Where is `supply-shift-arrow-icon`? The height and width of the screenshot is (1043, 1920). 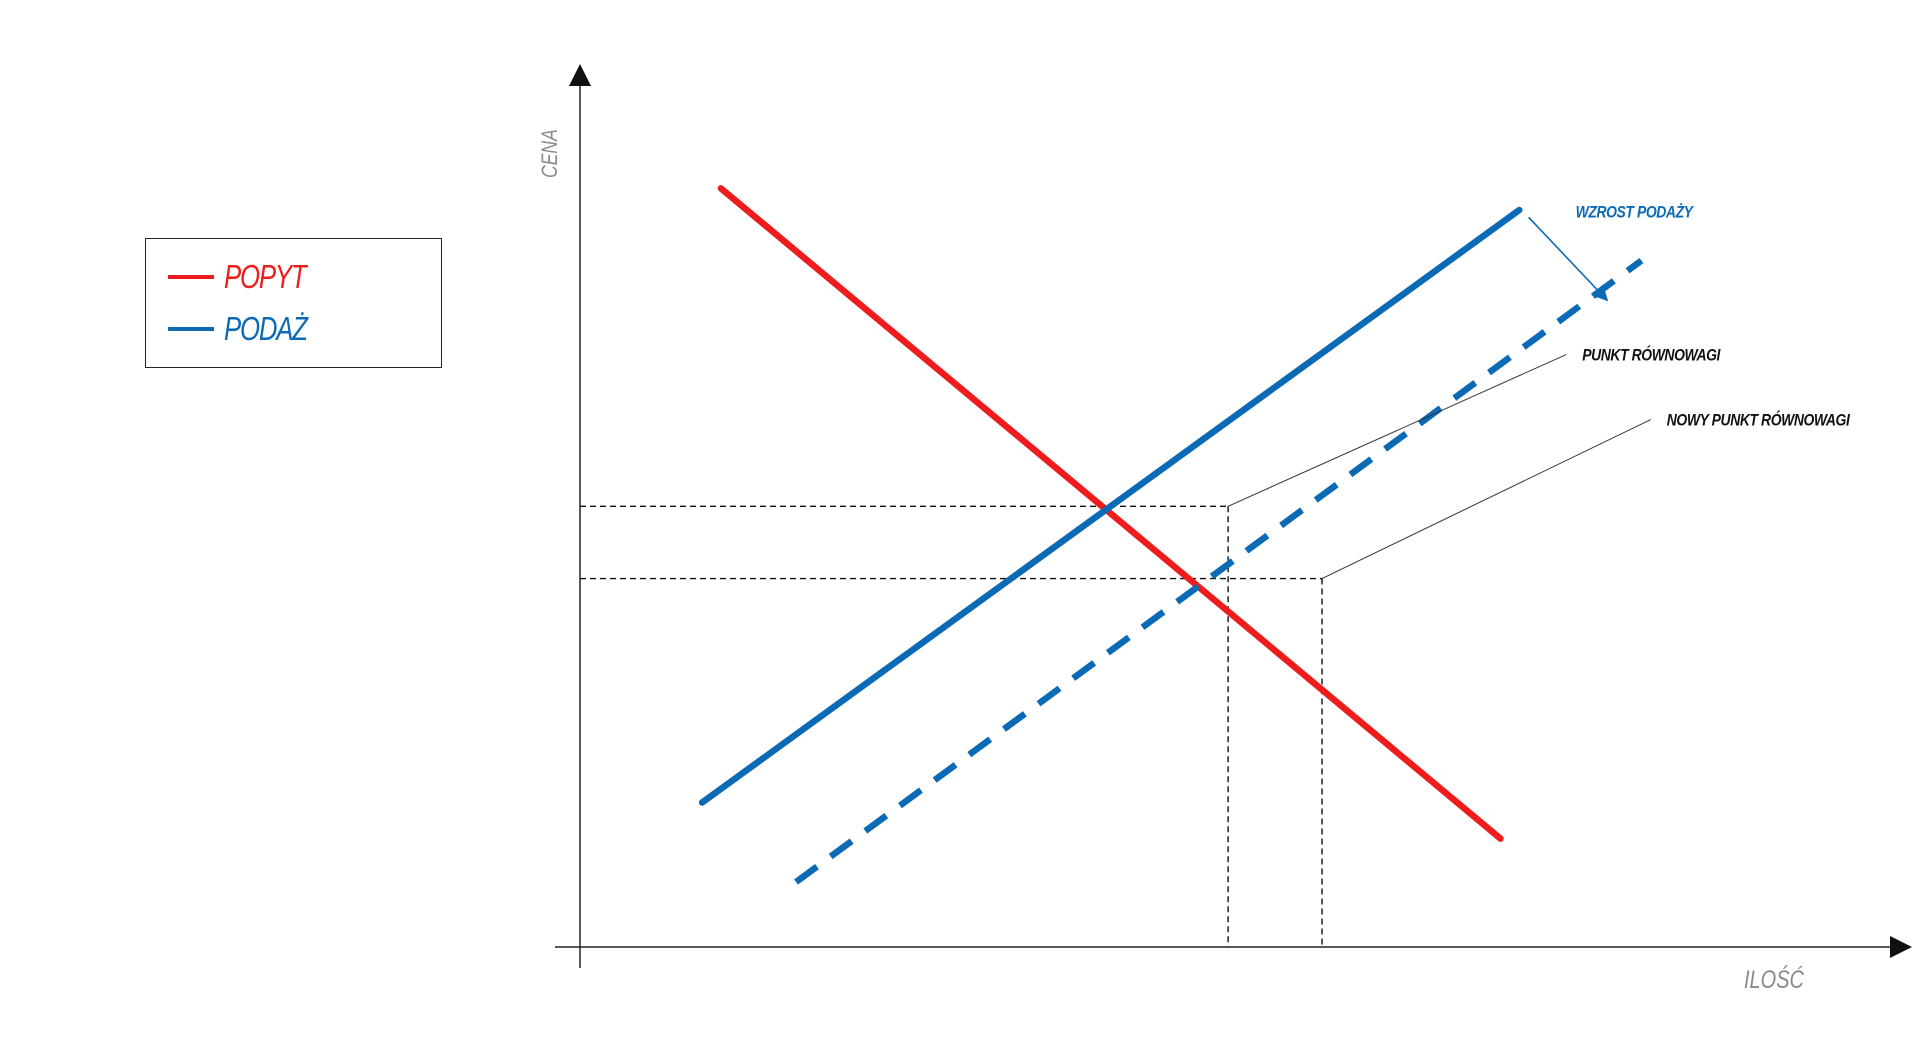 supply-shift-arrow-icon is located at coordinates (1568, 259).